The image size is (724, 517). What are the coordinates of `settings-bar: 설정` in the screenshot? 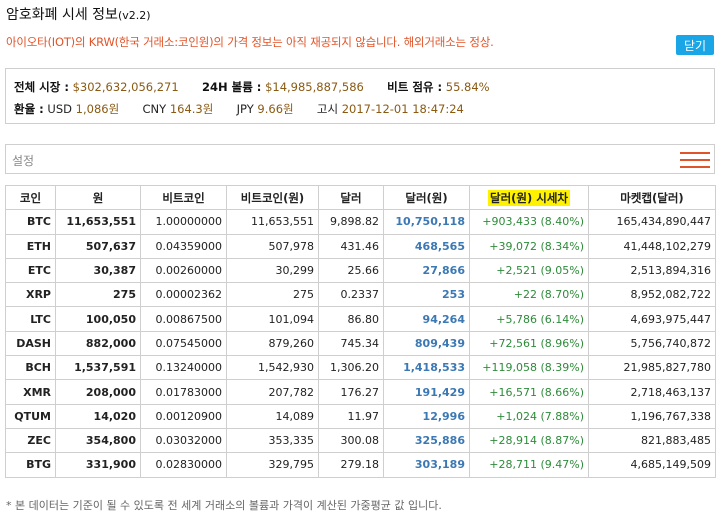 It's located at (360, 159).